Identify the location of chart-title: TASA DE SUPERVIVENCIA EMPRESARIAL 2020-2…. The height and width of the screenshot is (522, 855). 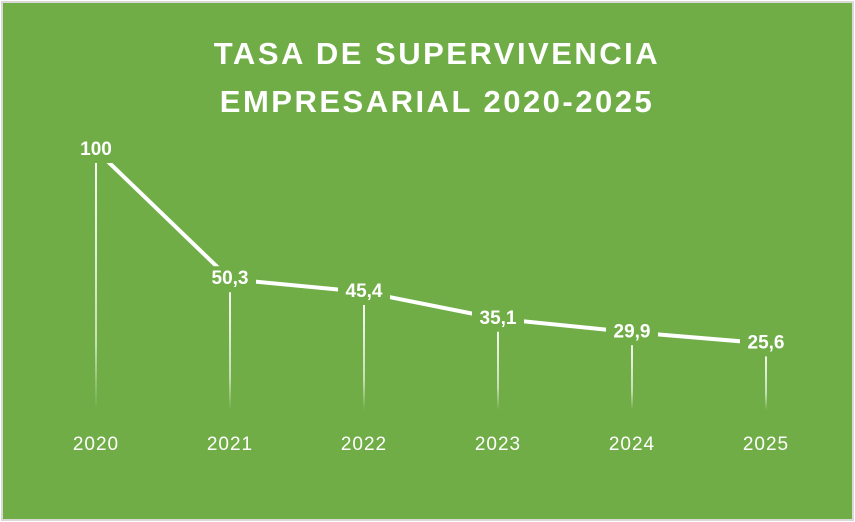
(437, 77).